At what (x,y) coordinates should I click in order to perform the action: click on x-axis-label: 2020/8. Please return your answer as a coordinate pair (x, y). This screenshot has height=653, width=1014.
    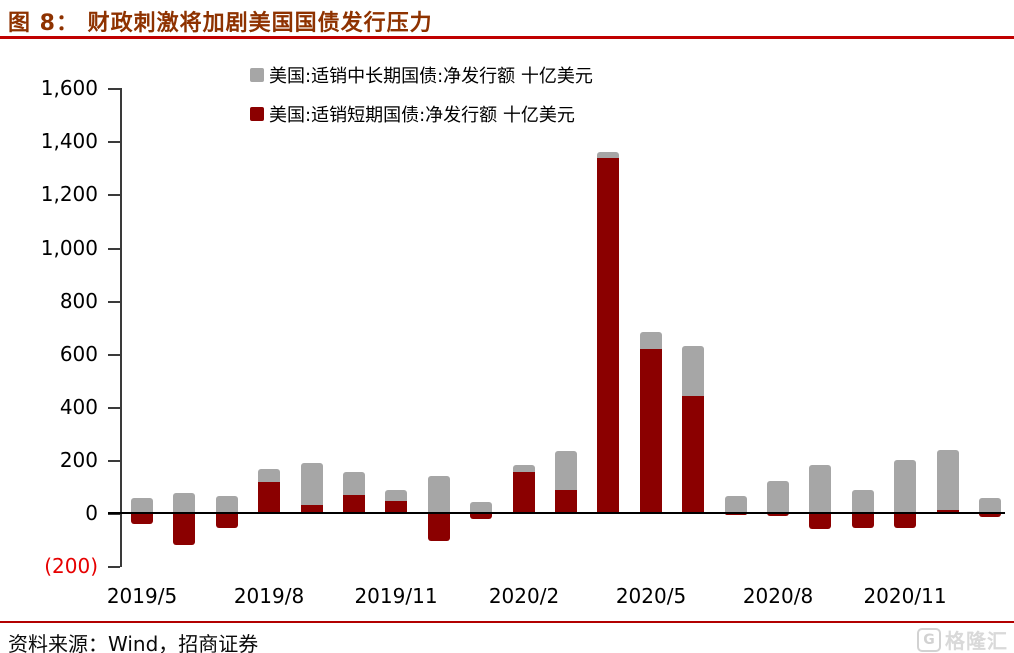
    Looking at the image, I should click on (778, 596).